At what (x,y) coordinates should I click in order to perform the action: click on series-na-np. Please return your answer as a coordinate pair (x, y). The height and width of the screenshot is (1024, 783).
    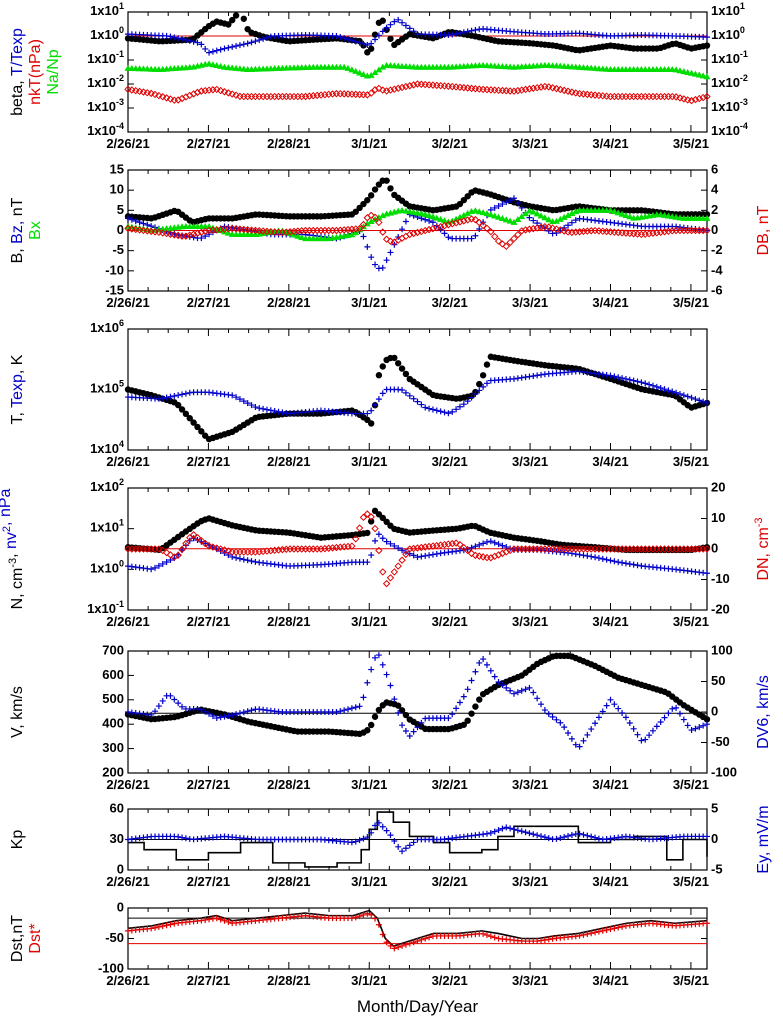
    Looking at the image, I should click on (417, 70).